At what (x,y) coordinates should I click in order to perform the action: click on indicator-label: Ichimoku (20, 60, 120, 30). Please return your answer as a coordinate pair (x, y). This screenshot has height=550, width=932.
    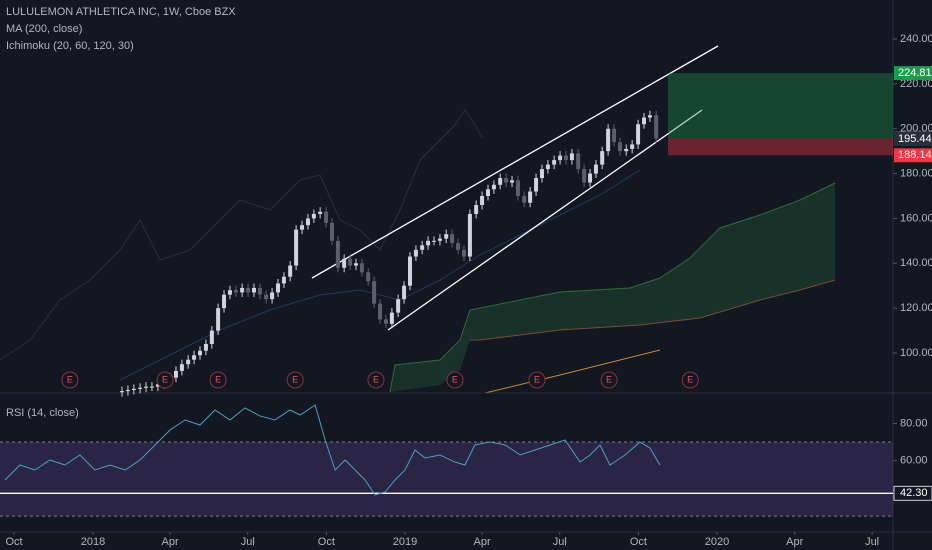
    Looking at the image, I should click on (70, 46).